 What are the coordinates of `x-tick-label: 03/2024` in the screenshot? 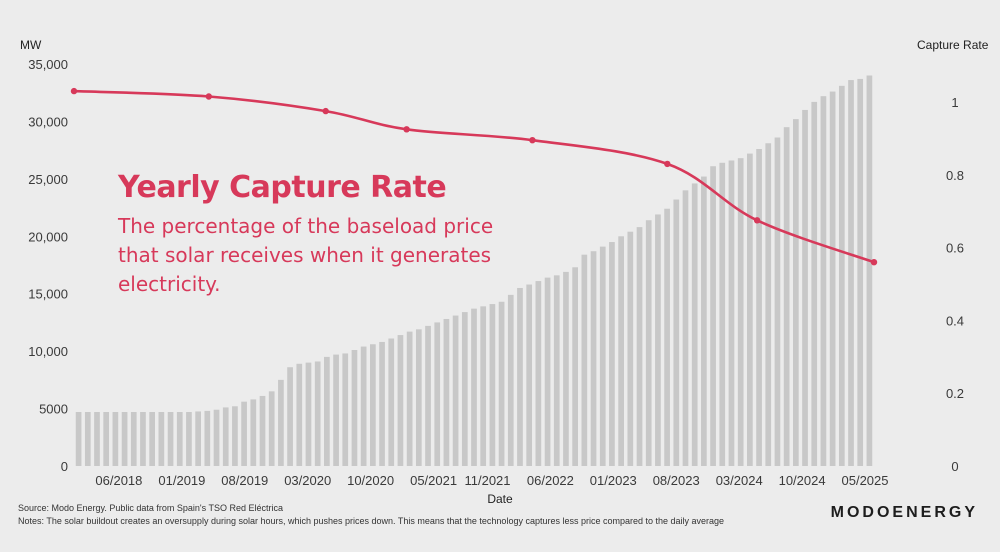 It's located at (739, 480).